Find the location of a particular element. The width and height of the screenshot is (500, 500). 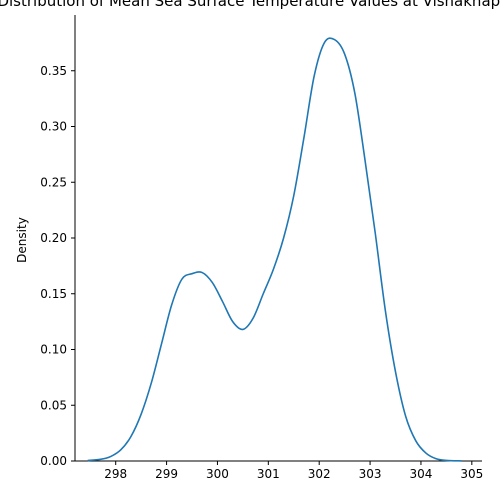

x-tick-label: 298 is located at coordinates (115, 474).